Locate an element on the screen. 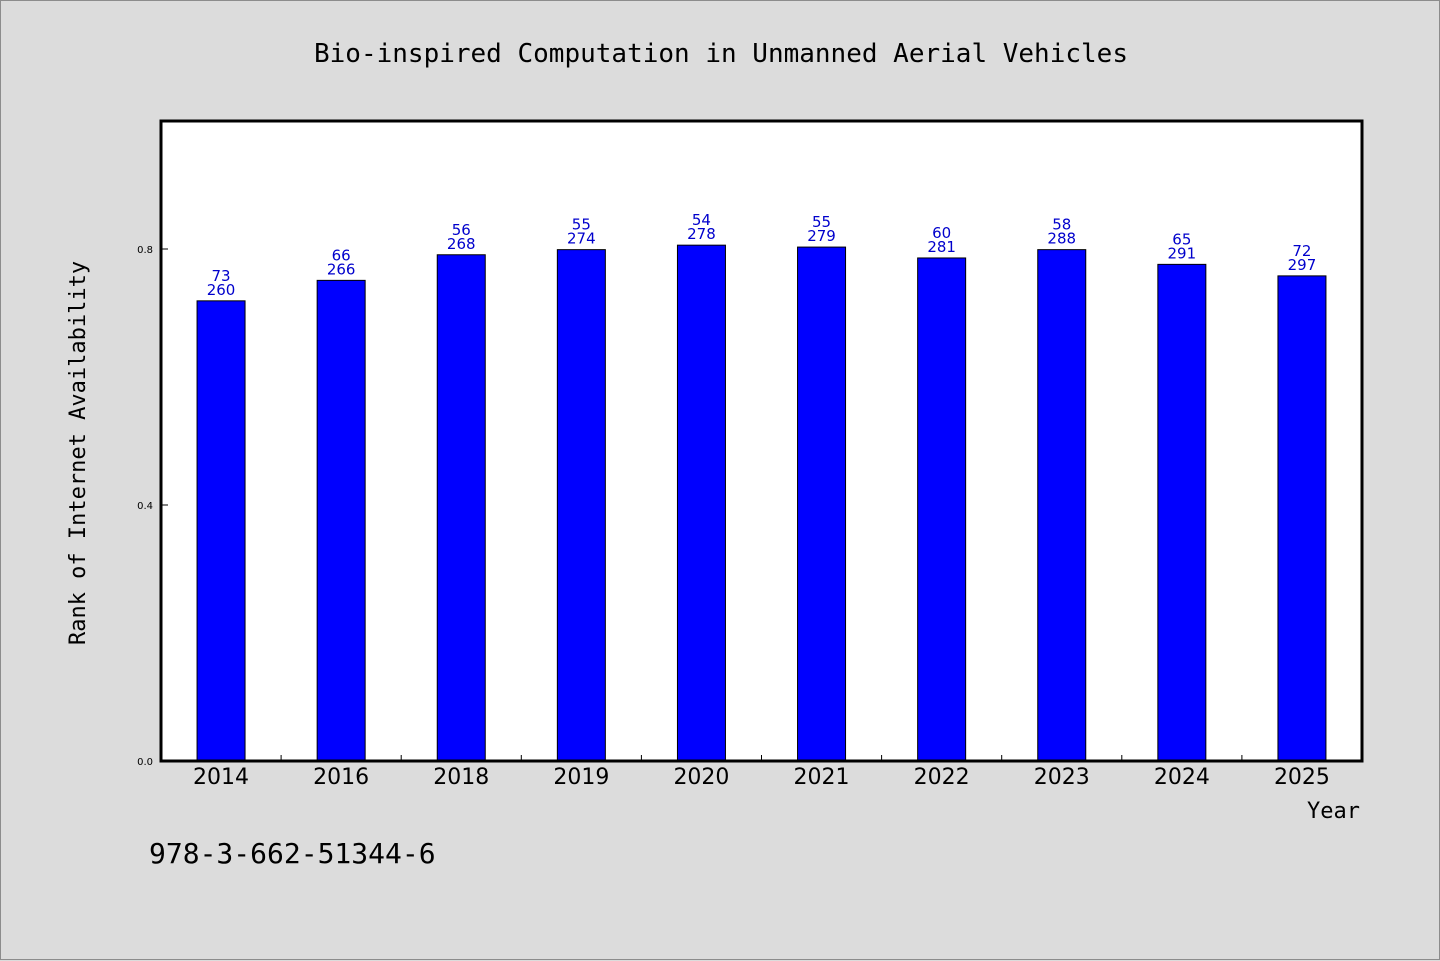 This screenshot has height=961, width=1440. data-label-top-2019: 55 is located at coordinates (581, 225).